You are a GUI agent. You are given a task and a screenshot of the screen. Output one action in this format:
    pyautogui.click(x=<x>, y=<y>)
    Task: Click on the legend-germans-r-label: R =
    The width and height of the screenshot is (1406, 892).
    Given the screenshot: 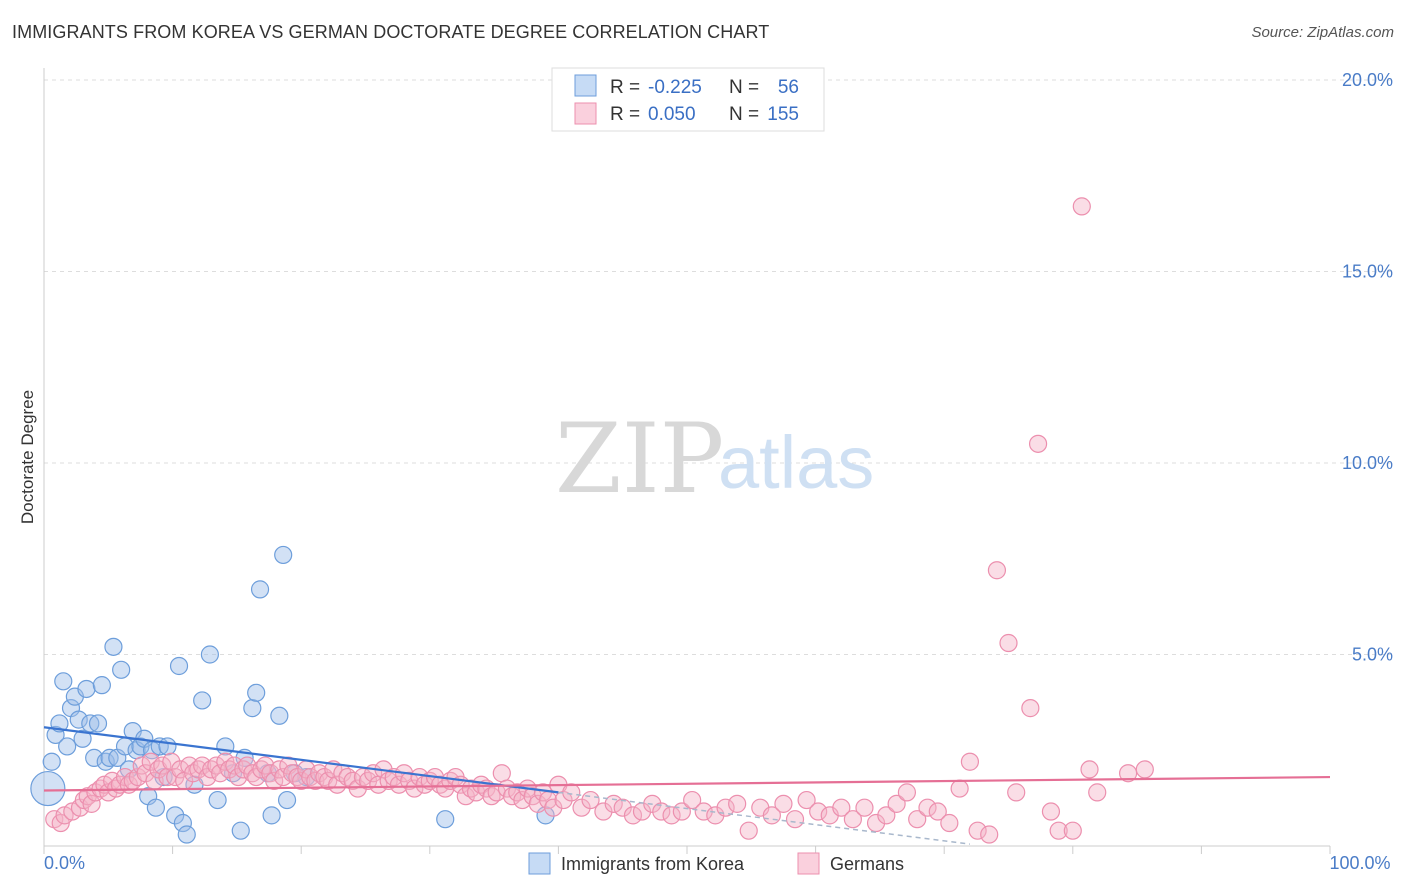 What is the action you would take?
    pyautogui.click(x=625, y=114)
    